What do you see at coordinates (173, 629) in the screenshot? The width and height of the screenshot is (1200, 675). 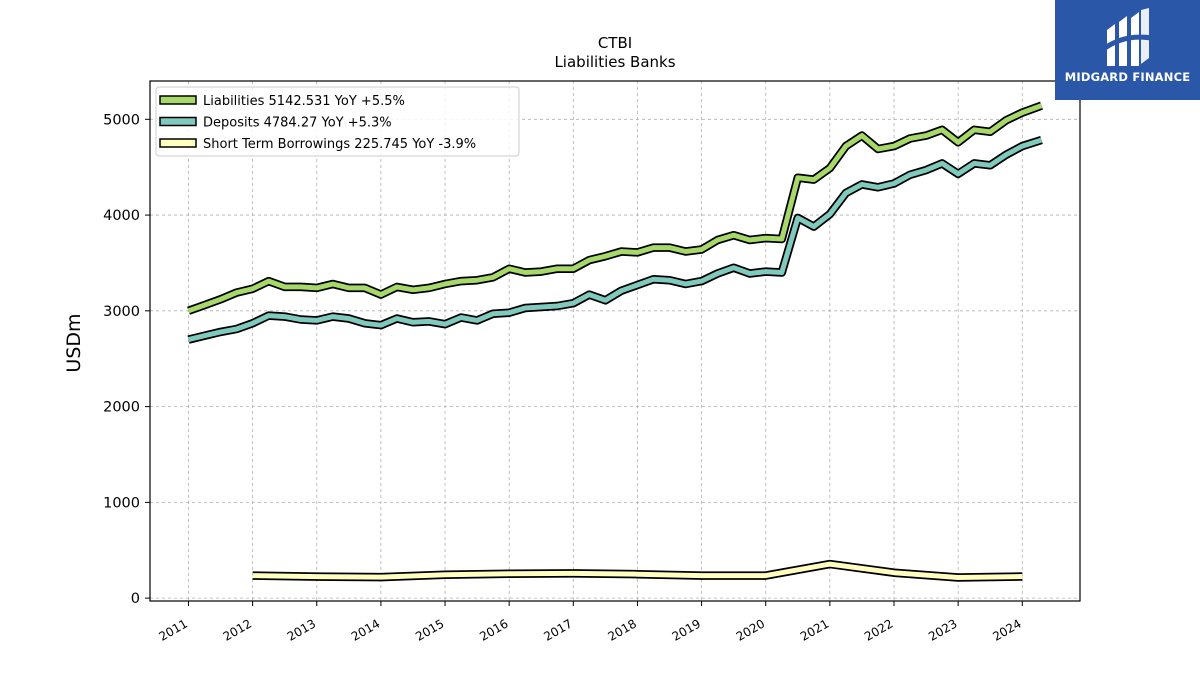 I see `x-tick-label: 2011` at bounding box center [173, 629].